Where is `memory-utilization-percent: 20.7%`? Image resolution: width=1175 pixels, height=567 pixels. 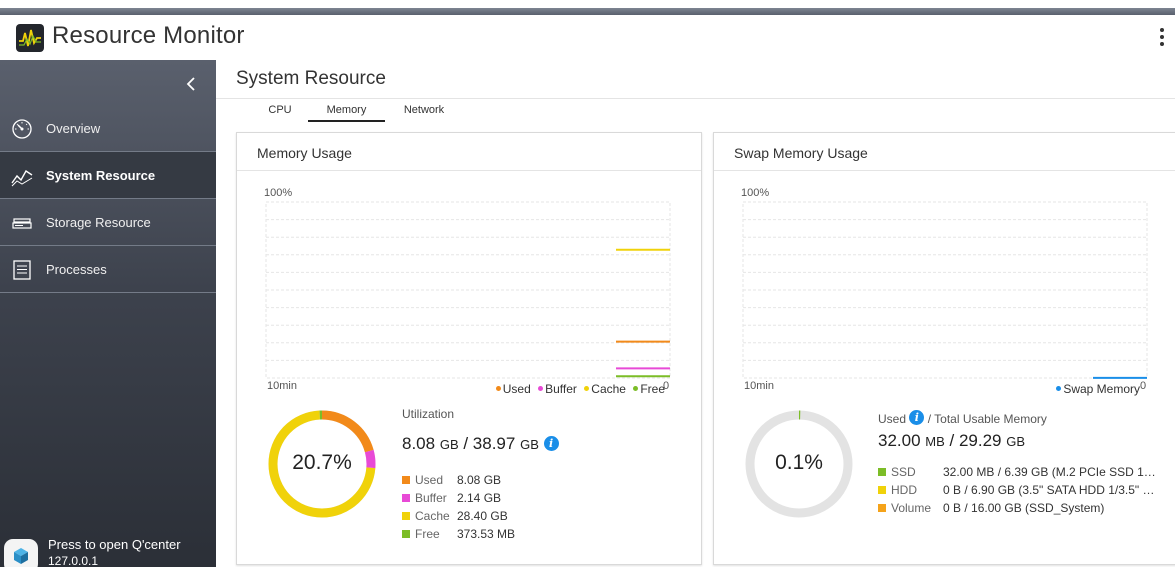
memory-utilization-percent: 20.7% is located at coordinates (322, 462).